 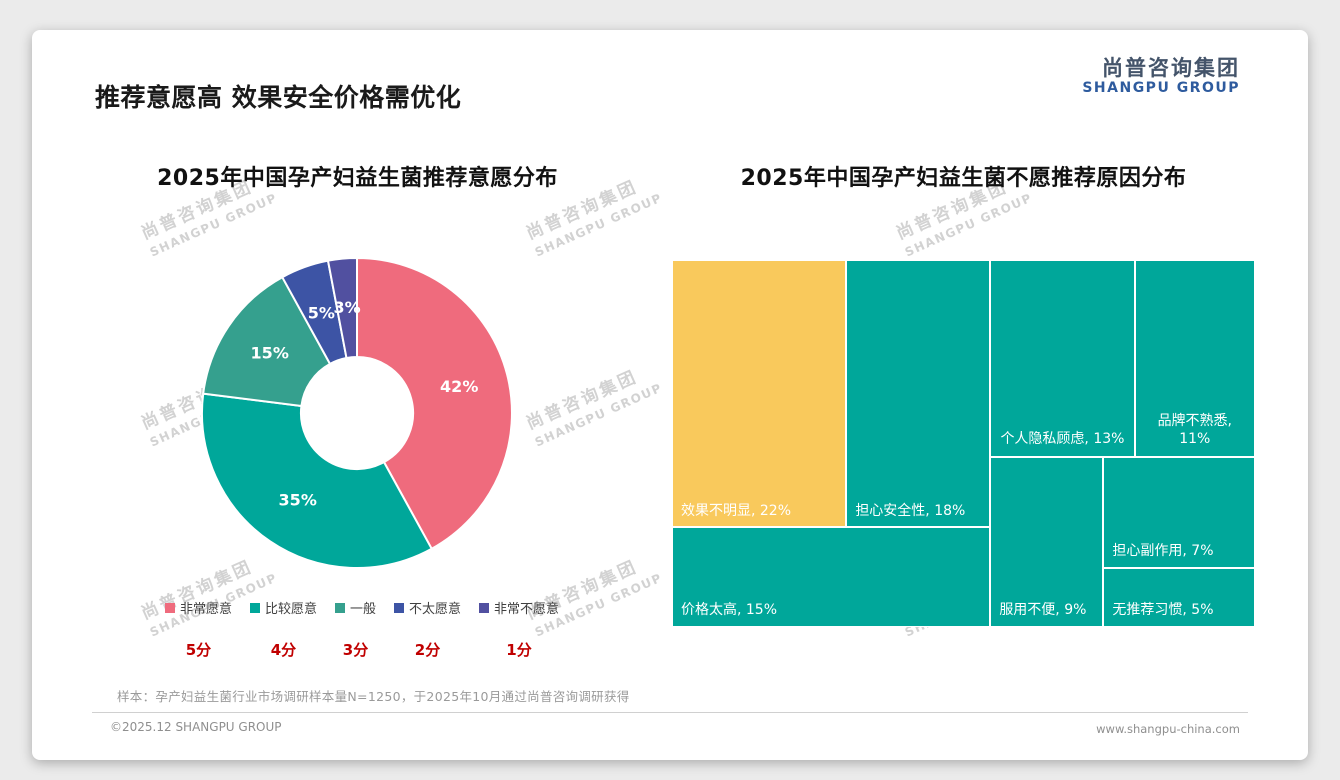 What do you see at coordinates (1161, 88) in the screenshot?
I see `logo-en: SHANGPU GROUP` at bounding box center [1161, 88].